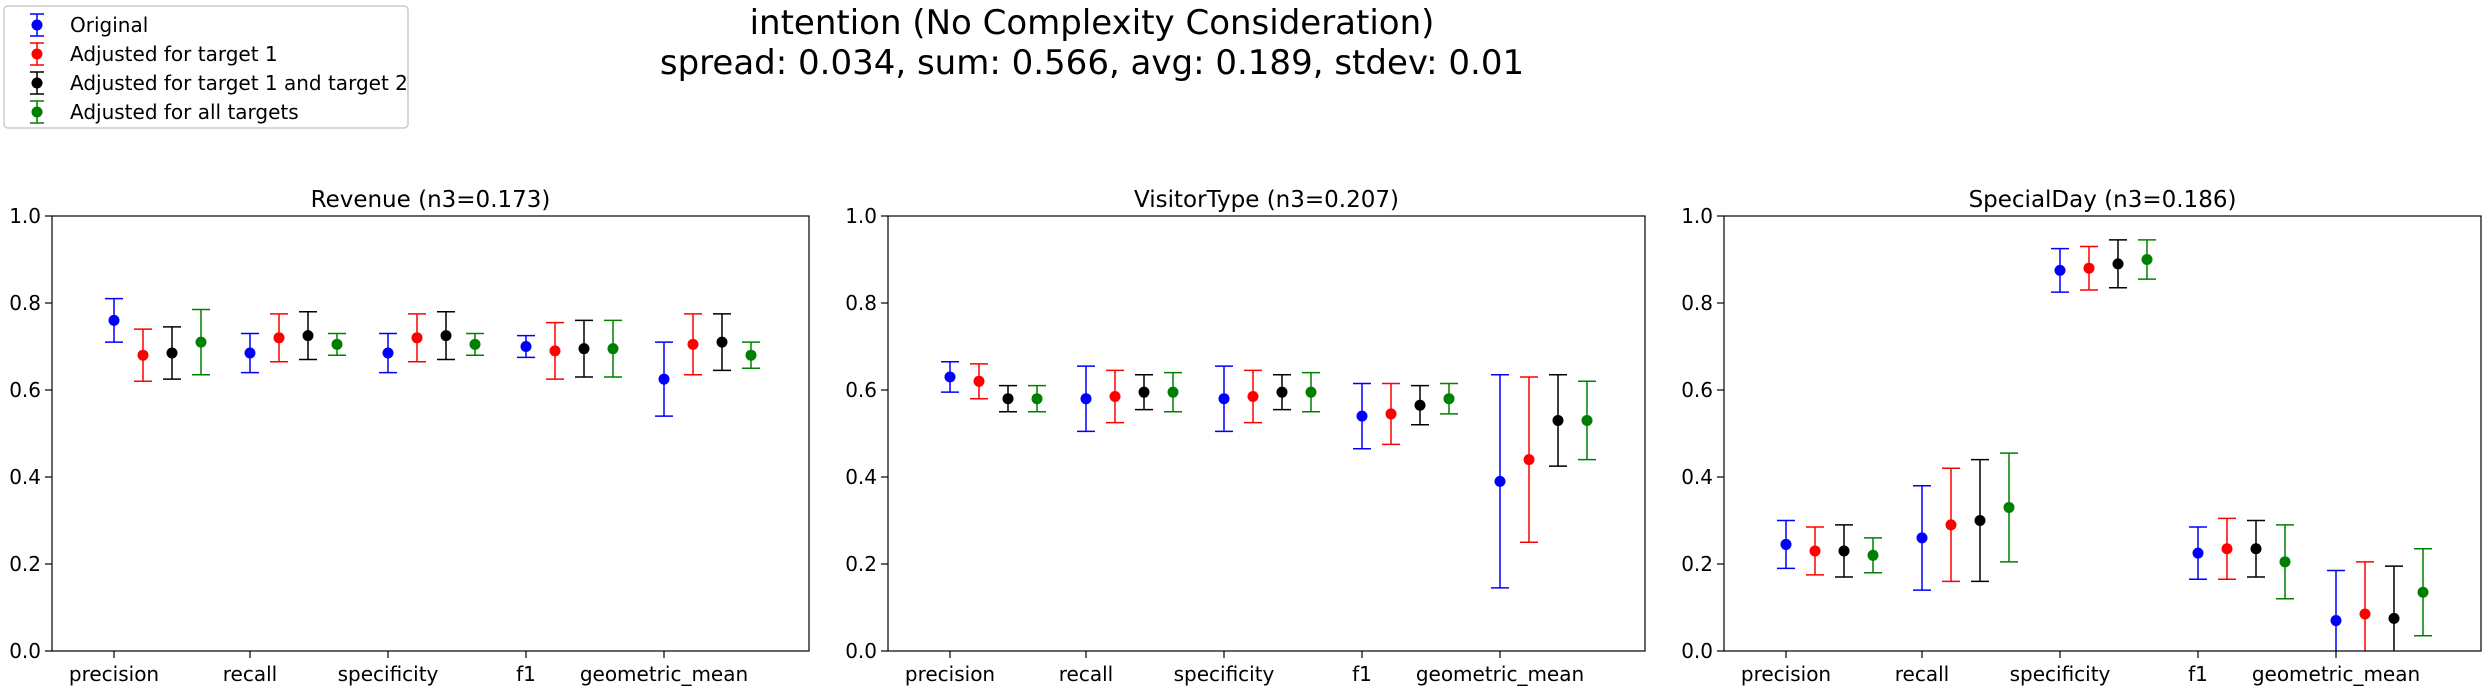 This screenshot has width=2491, height=690. I want to click on legend-entry: Adjusted for target 1, so click(154, 54).